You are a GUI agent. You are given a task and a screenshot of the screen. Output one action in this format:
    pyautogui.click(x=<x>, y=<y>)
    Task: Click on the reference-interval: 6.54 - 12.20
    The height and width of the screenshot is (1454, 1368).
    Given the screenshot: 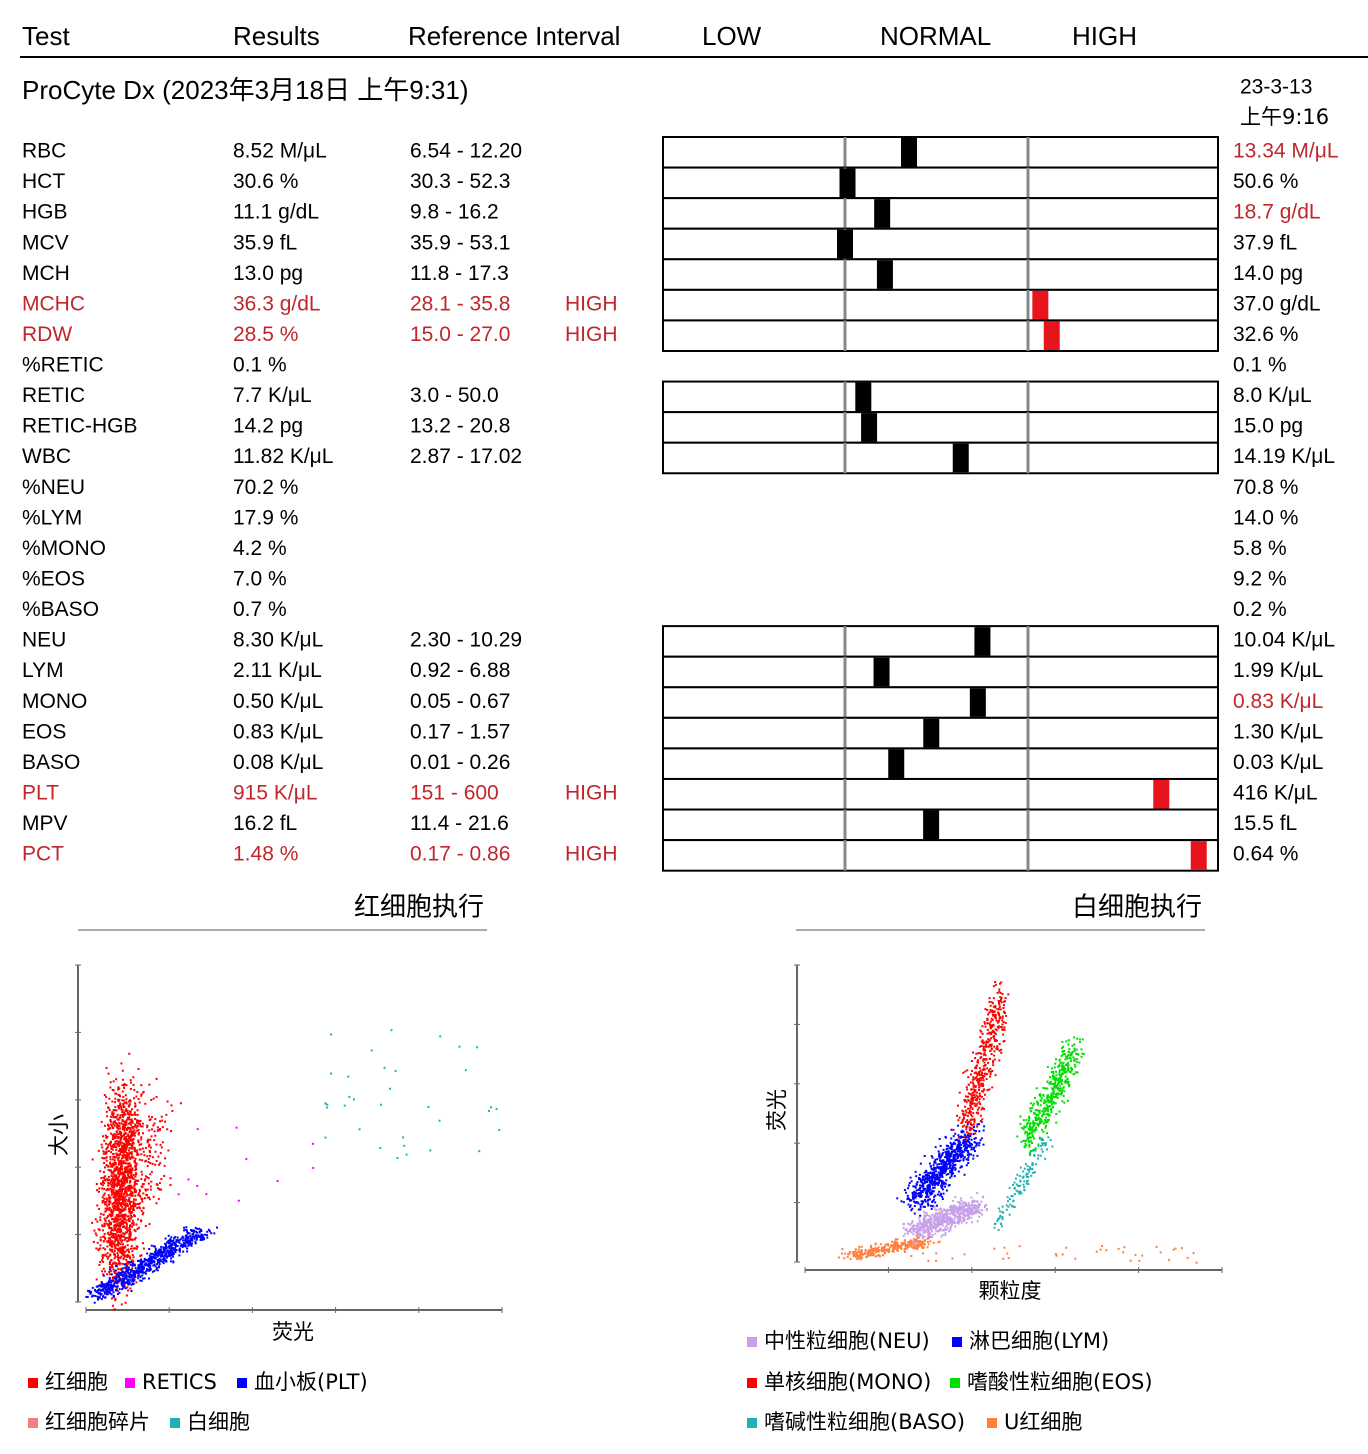 What is the action you would take?
    pyautogui.click(x=466, y=151)
    